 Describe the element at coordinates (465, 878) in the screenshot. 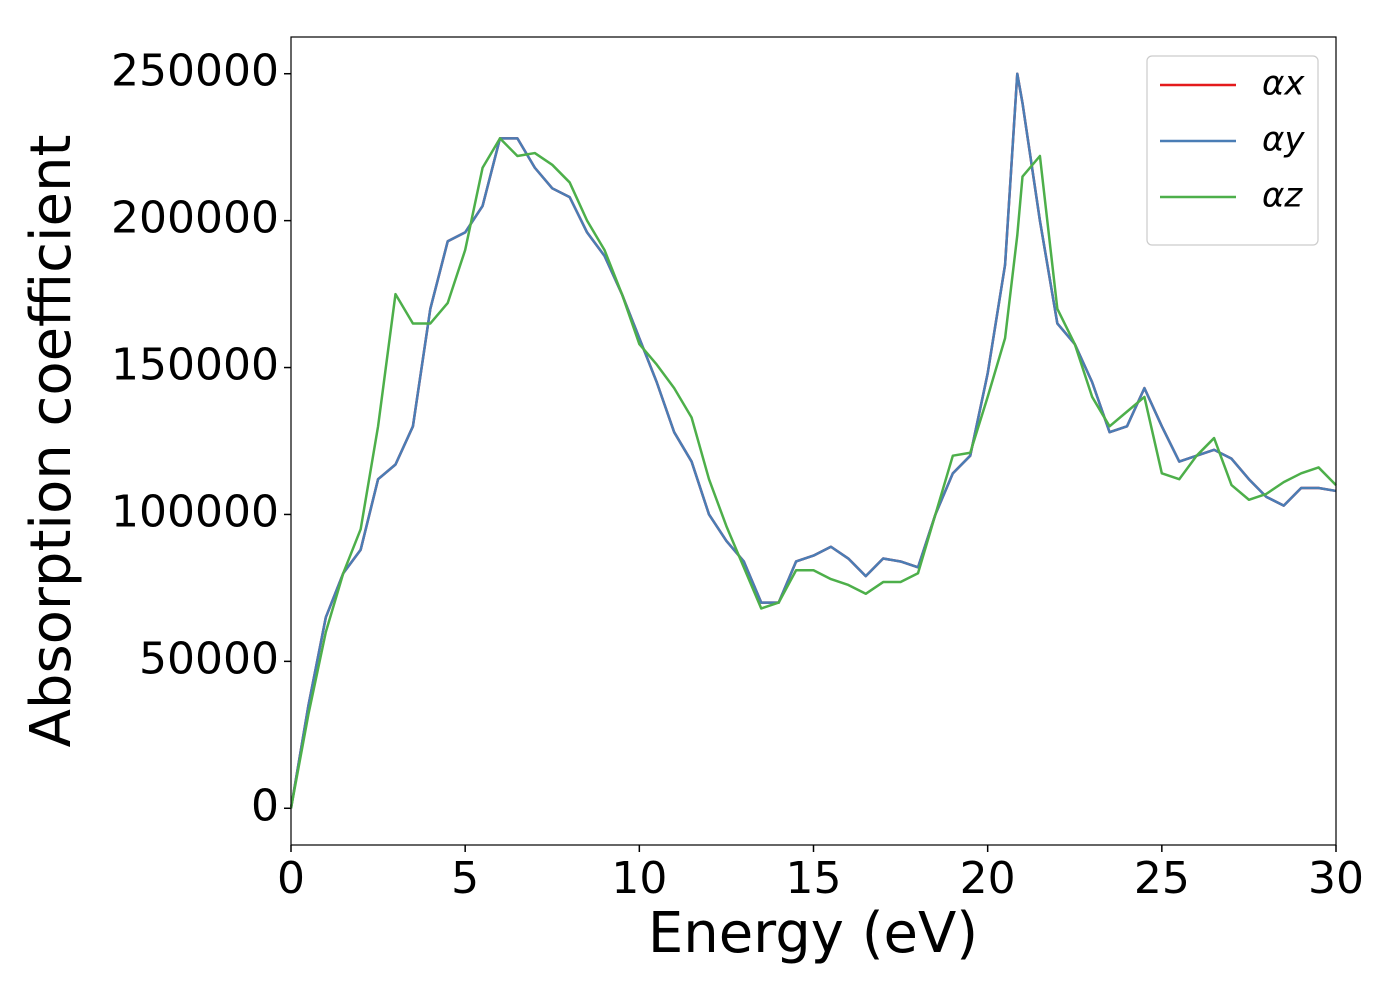

I see `x-tick-label: 5` at that location.